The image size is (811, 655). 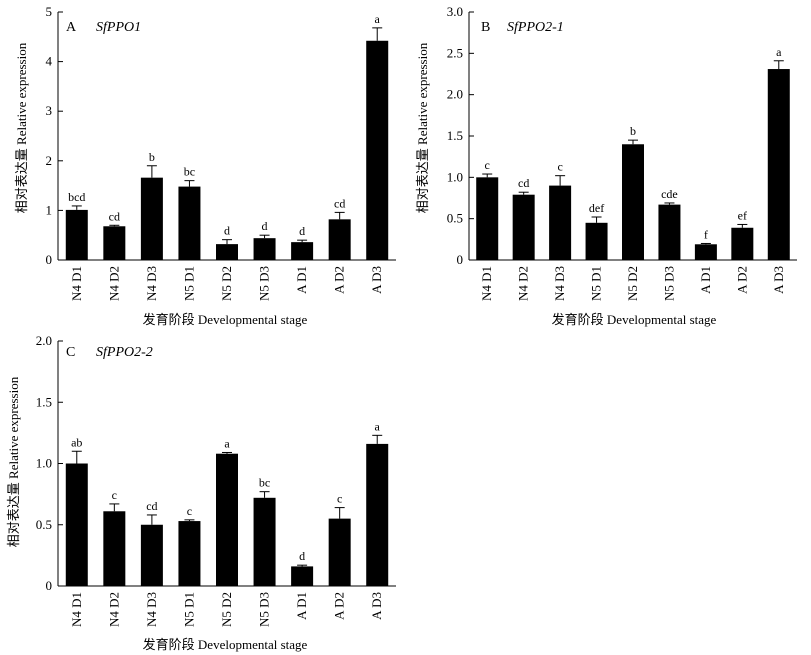 I want to click on y-tick-label-b: 0, so click(x=460, y=259).